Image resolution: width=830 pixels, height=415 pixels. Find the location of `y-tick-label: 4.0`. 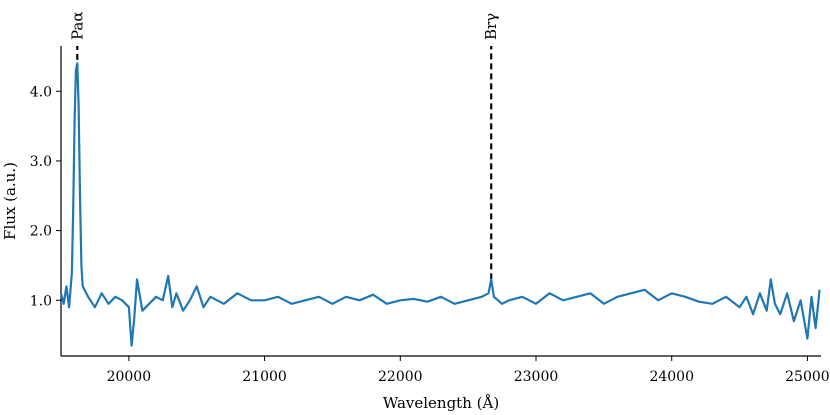

y-tick-label: 4.0 is located at coordinates (41, 92).